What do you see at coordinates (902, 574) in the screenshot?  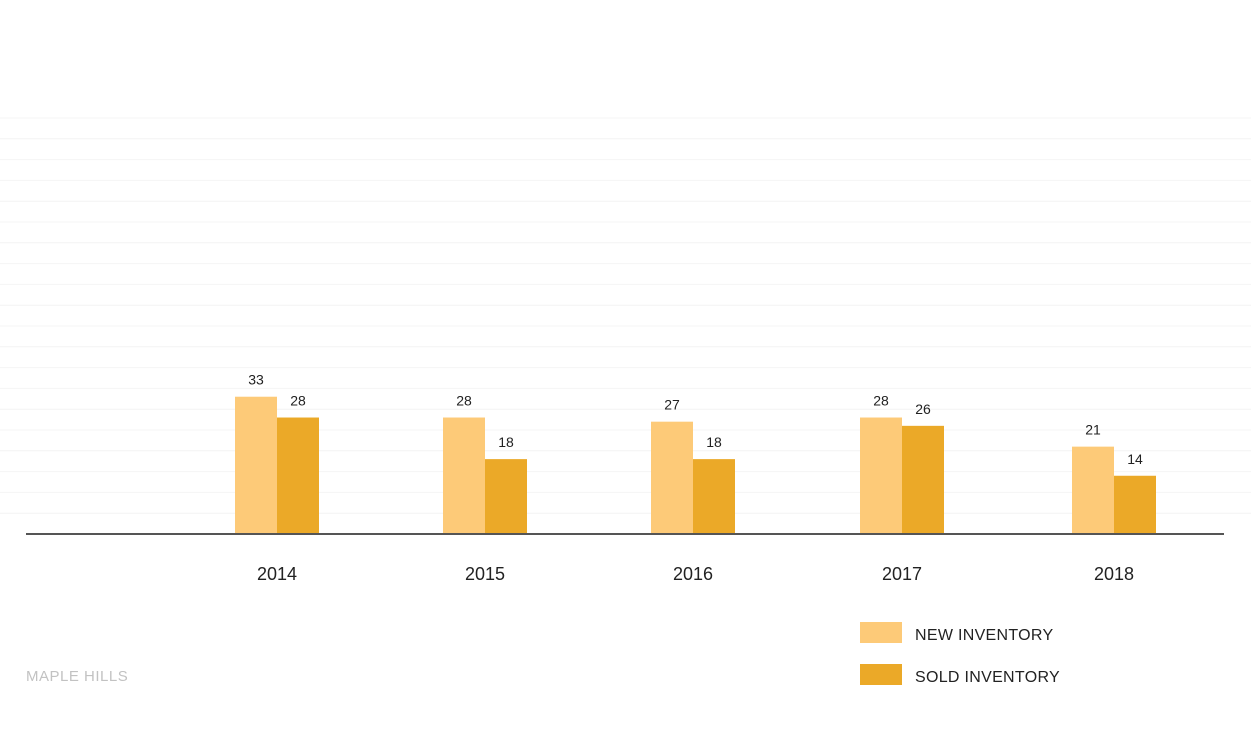 I see `x-tick-label-2017: 2017` at bounding box center [902, 574].